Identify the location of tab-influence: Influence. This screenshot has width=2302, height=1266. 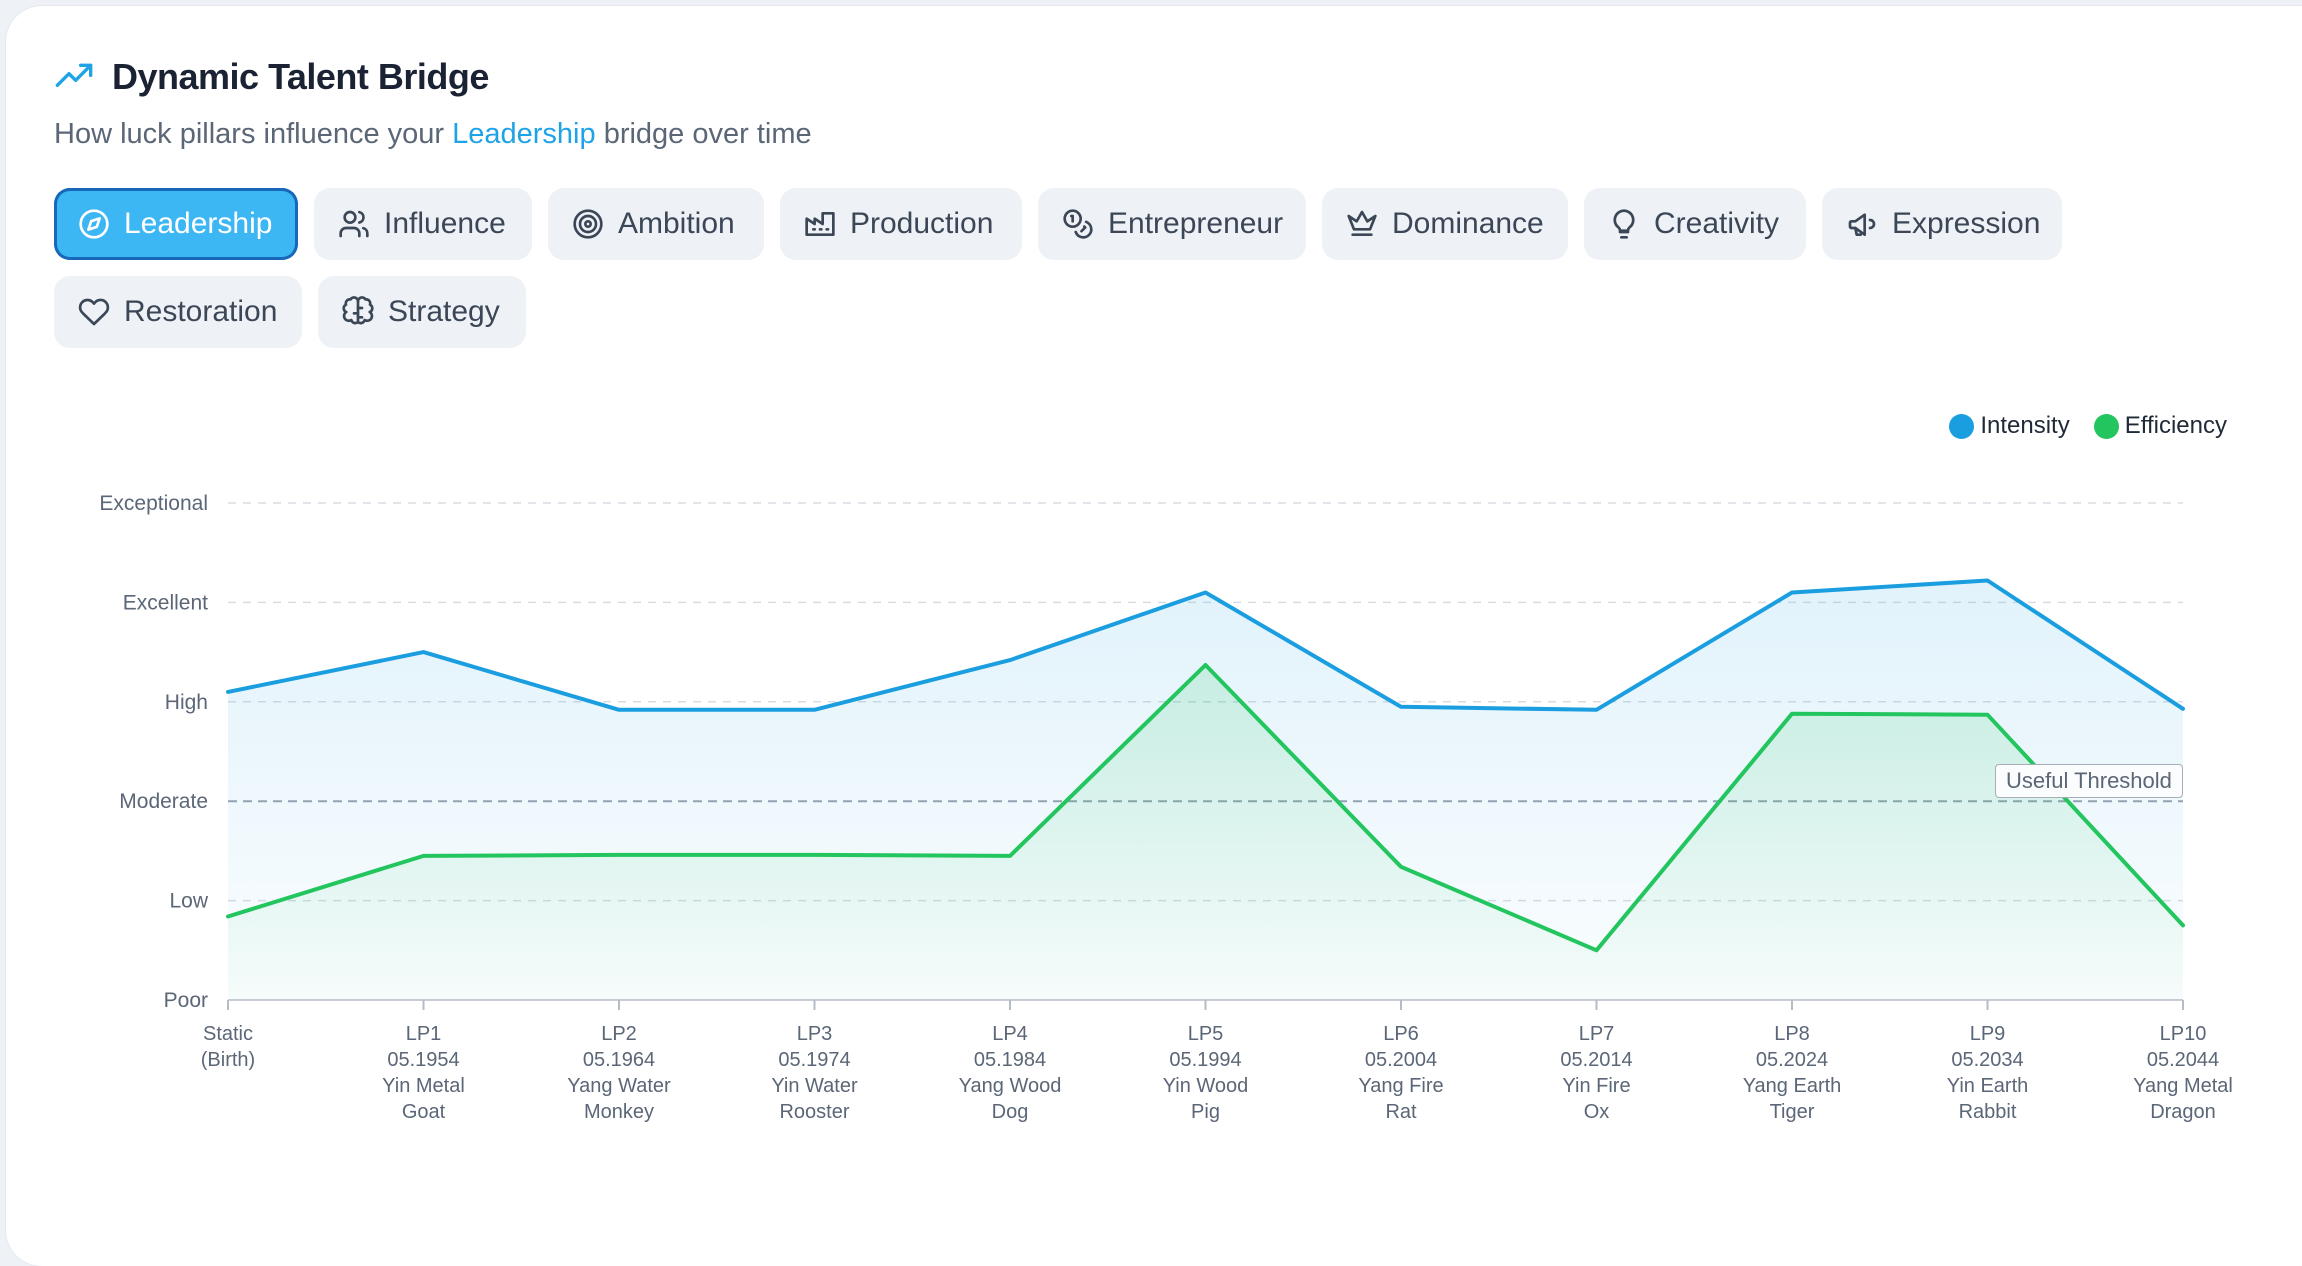
(423, 224).